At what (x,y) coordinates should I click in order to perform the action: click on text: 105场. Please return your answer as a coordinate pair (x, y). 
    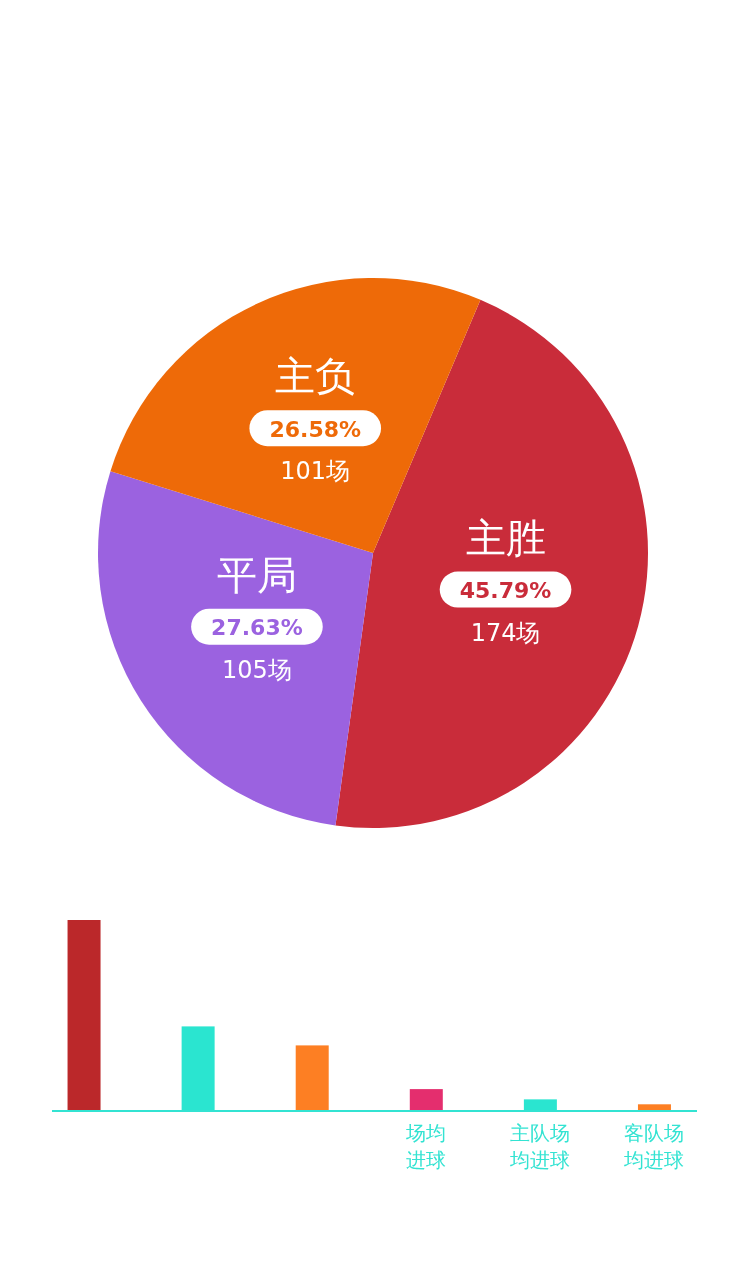
    Looking at the image, I should click on (257, 669).